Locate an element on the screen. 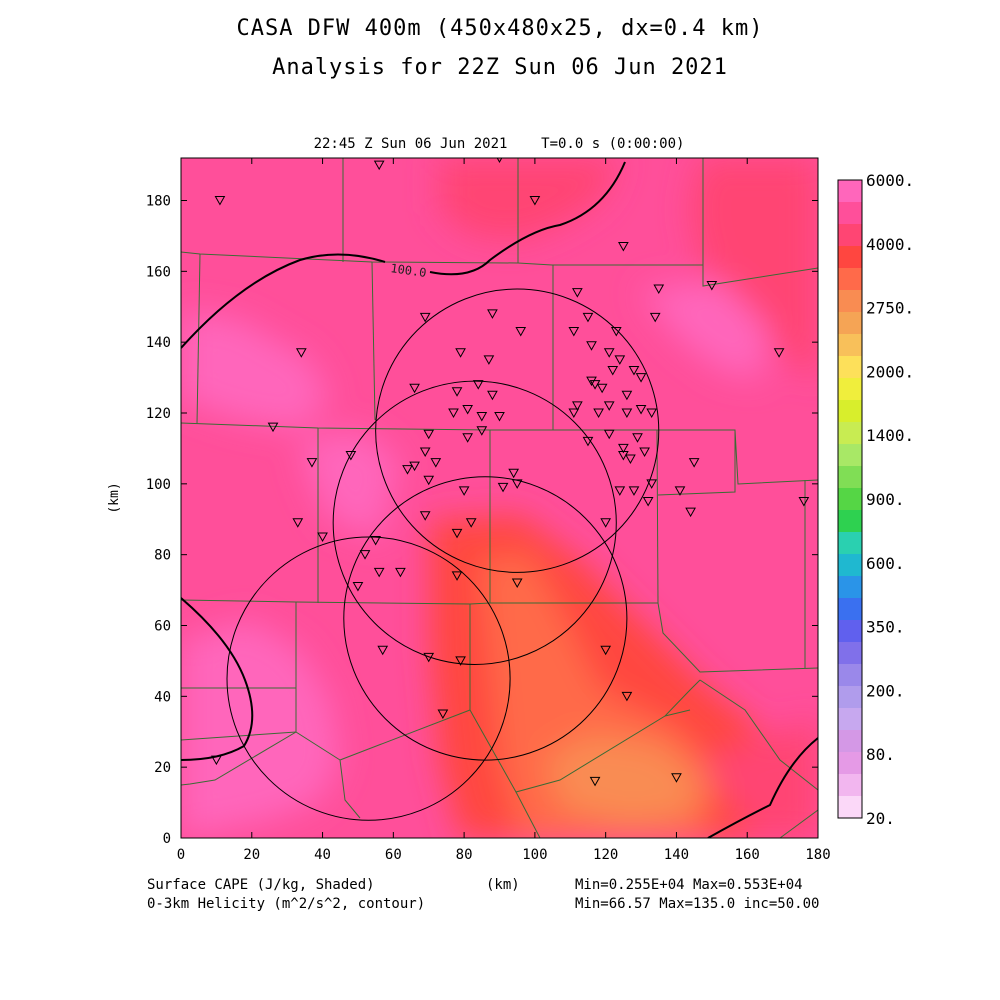 Image resolution: width=1000 pixels, height=1000 pixels. colorbar-label: 2000. is located at coordinates (890, 371).